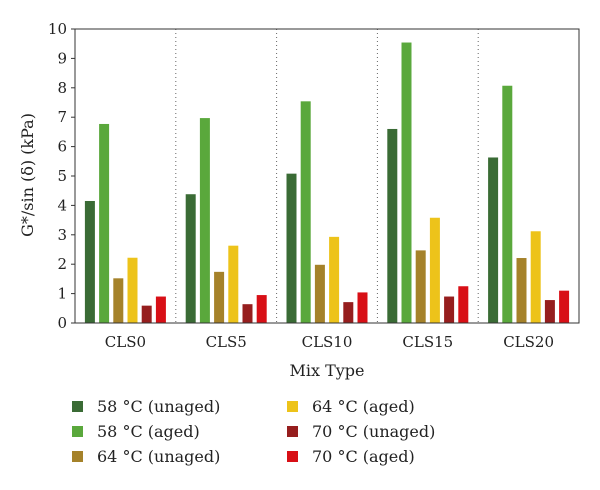 The height and width of the screenshot is (490, 600). Describe the element at coordinates (62, 117) in the screenshot. I see `y-tick-label: 7` at that location.